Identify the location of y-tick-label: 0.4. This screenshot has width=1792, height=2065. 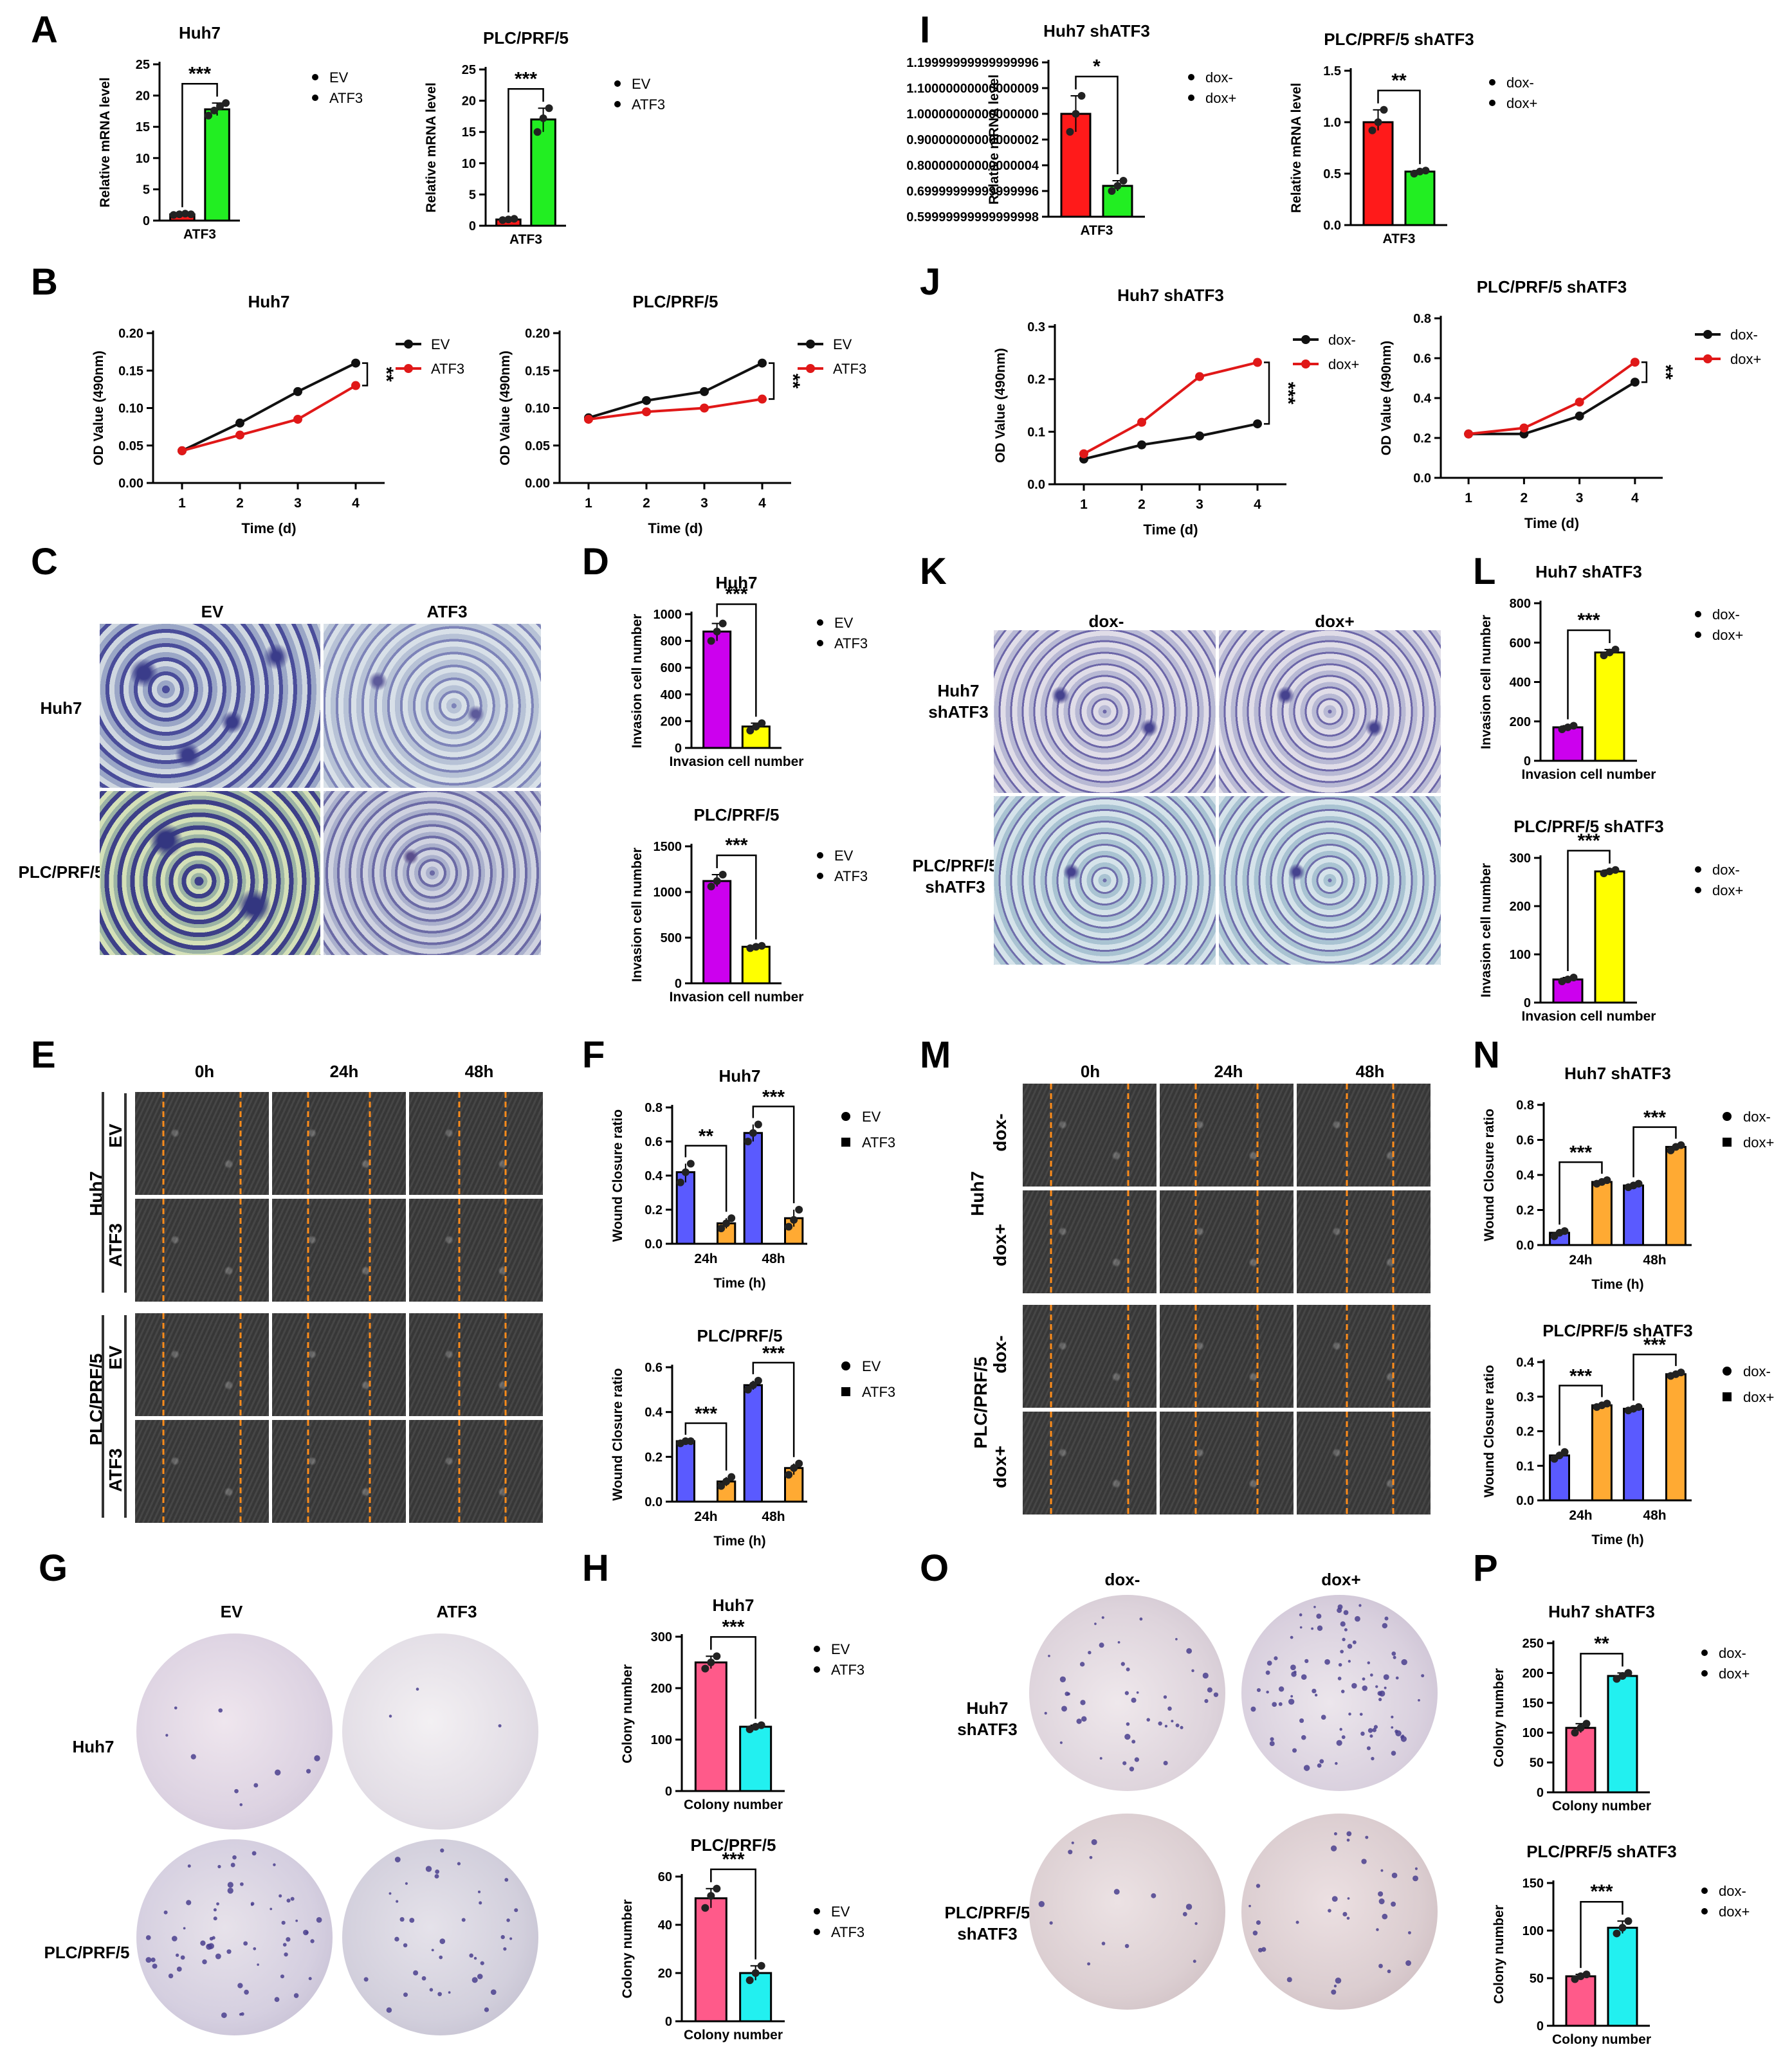
(654, 1413).